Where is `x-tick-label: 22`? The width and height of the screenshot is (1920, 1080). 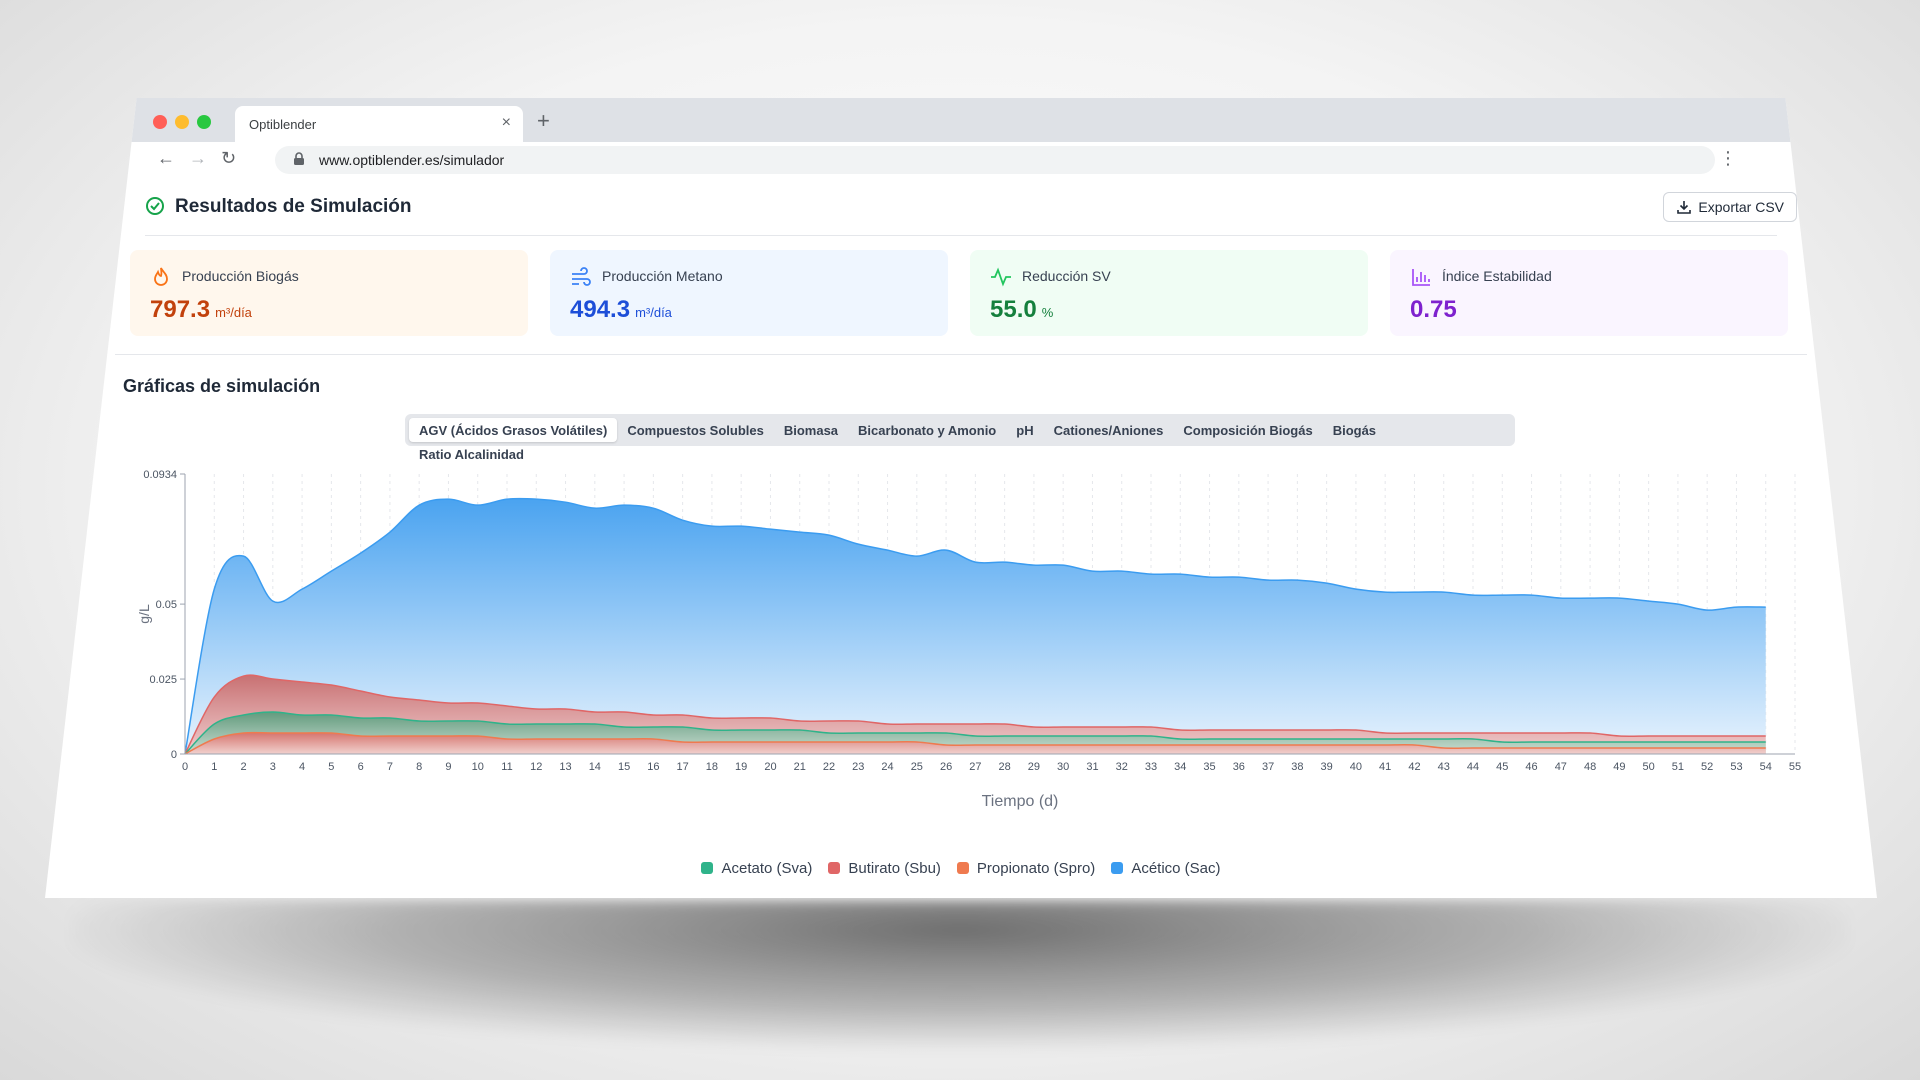
x-tick-label: 22 is located at coordinates (829, 767).